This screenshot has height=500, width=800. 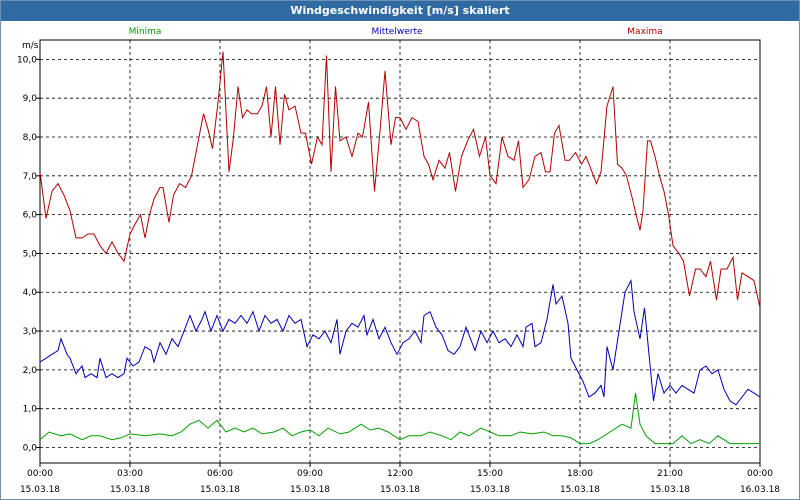 I want to click on y-tick-label: 5,0, so click(x=30, y=254).